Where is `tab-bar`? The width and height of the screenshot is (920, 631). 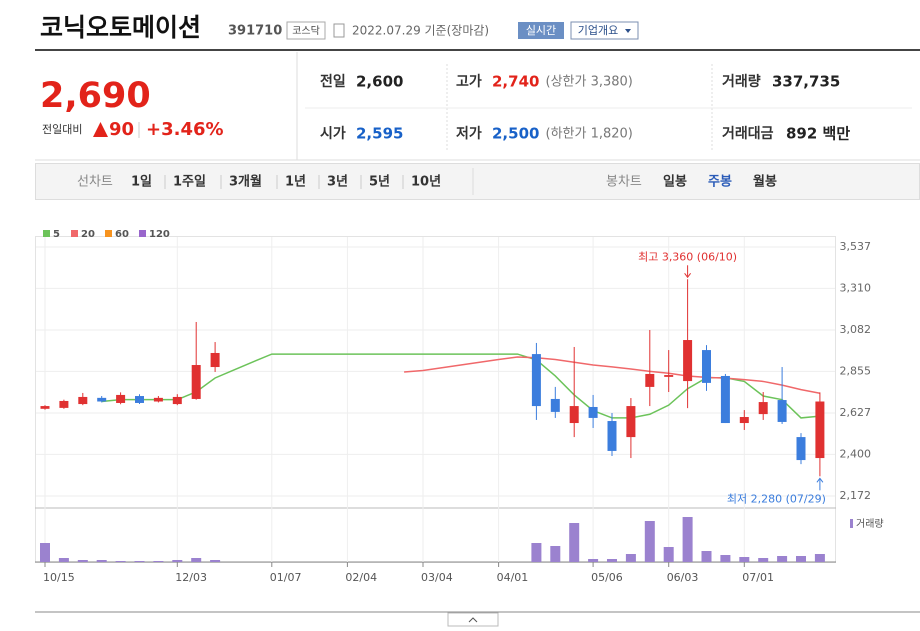 tab-bar is located at coordinates (477, 181).